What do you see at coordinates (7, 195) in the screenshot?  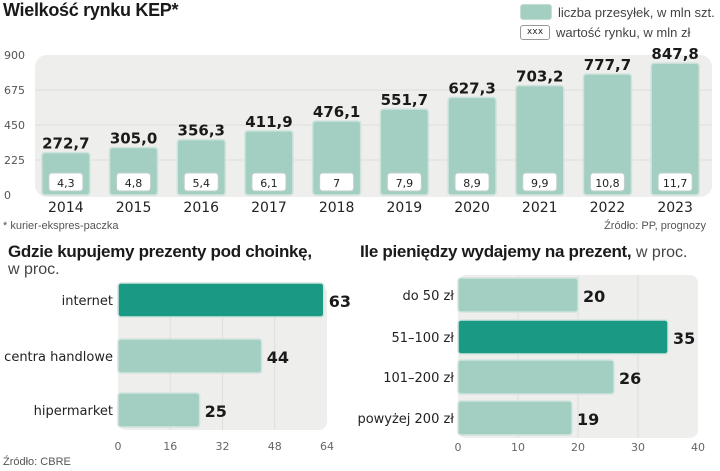 I see `kep-y-tick-label: 0` at bounding box center [7, 195].